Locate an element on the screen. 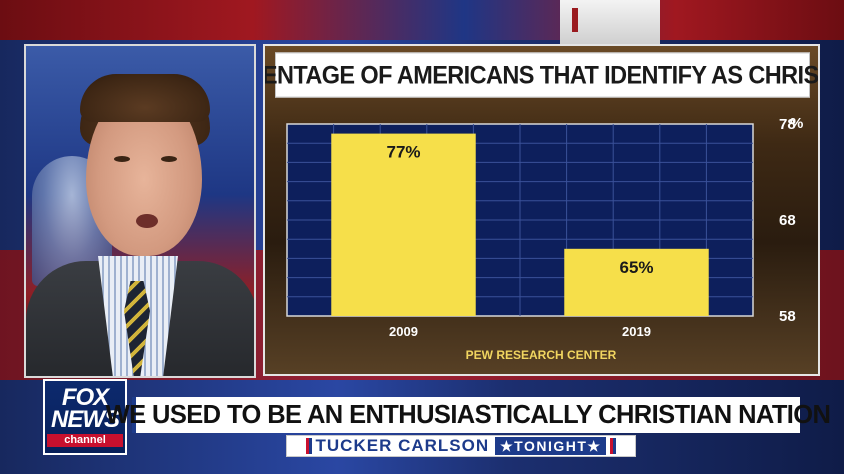 The height and width of the screenshot is (474, 844). show-suffix: ★TONIGHT★ is located at coordinates (551, 446).